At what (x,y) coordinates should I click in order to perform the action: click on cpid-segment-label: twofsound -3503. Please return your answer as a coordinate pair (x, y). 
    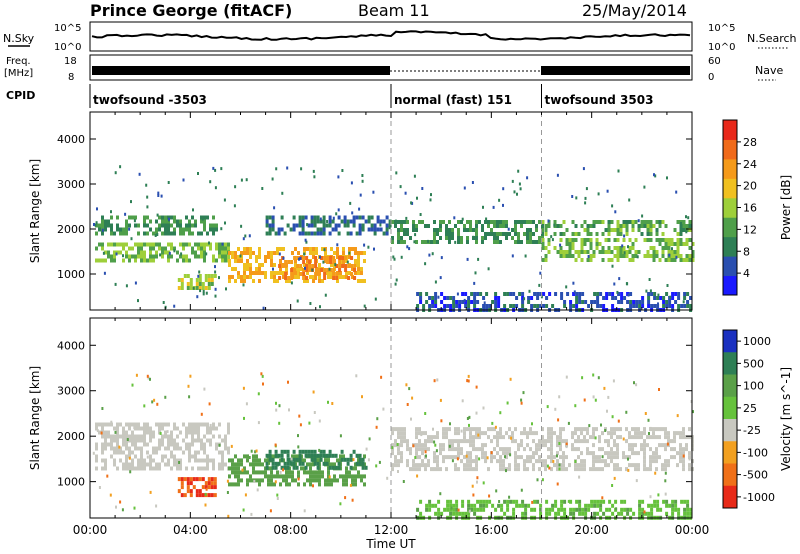
    Looking at the image, I should click on (150, 100).